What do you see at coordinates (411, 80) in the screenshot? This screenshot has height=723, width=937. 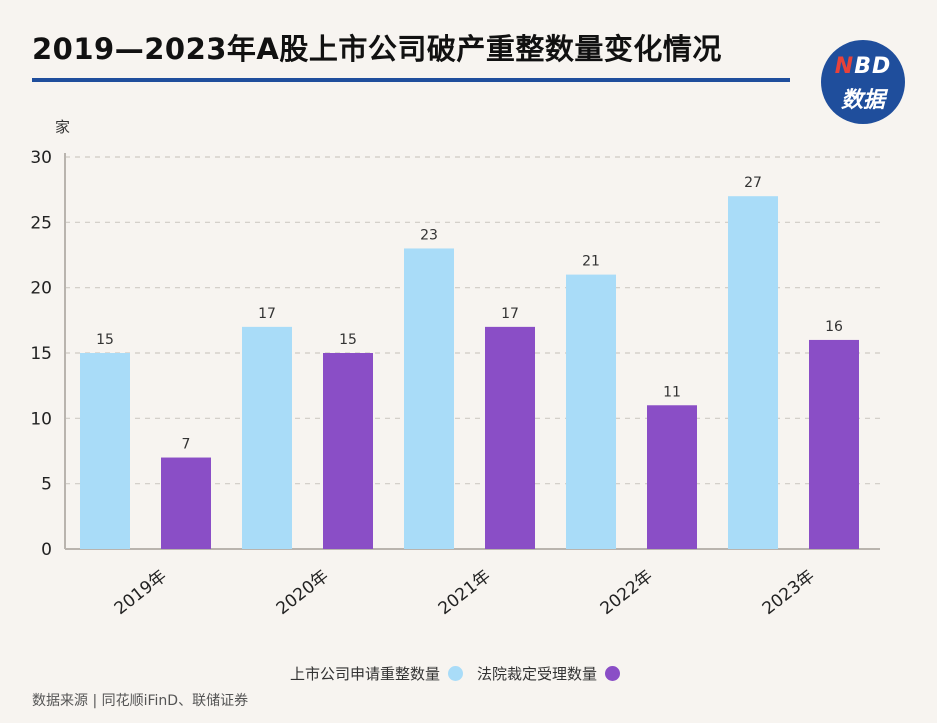 I see `title-underline` at bounding box center [411, 80].